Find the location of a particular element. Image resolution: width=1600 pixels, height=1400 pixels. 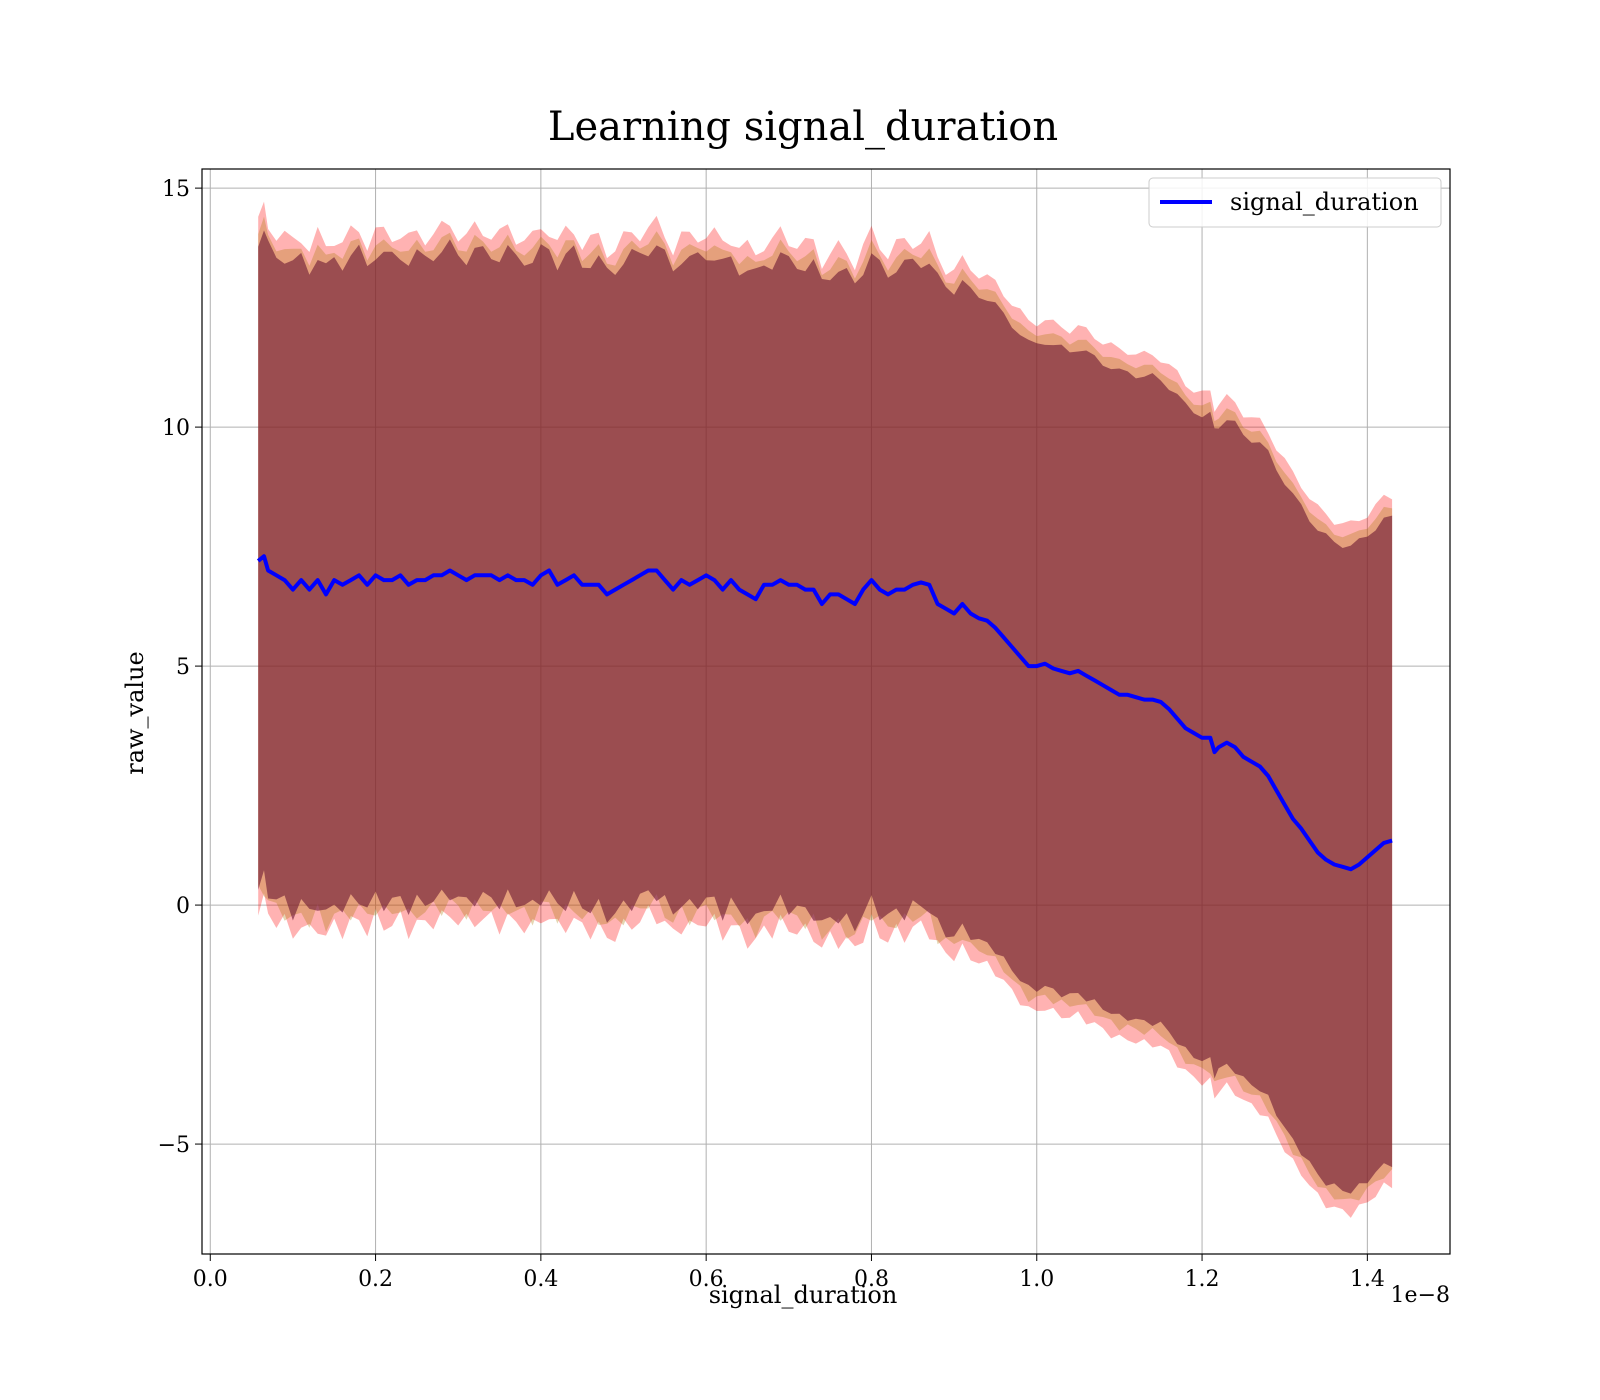

x-tick-label: 0.6 is located at coordinates (706, 1279).